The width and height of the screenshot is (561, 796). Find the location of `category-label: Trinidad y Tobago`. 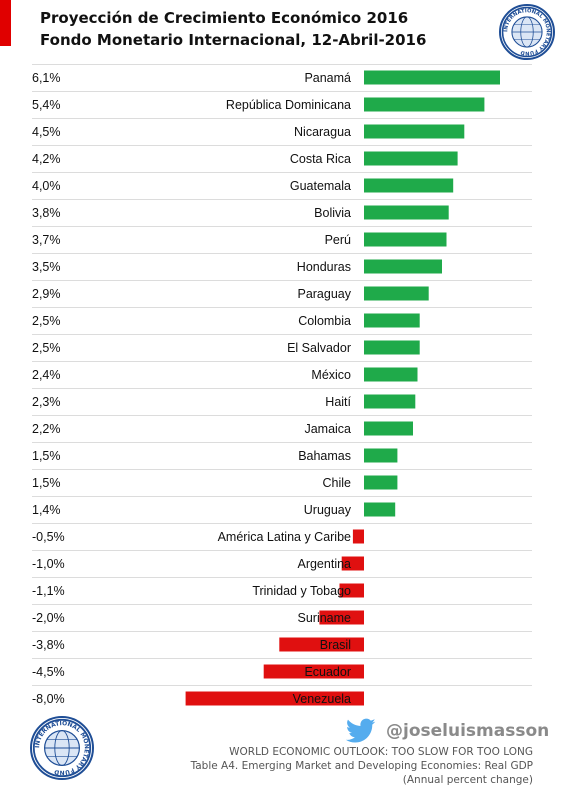

category-label: Trinidad y Tobago is located at coordinates (301, 591).